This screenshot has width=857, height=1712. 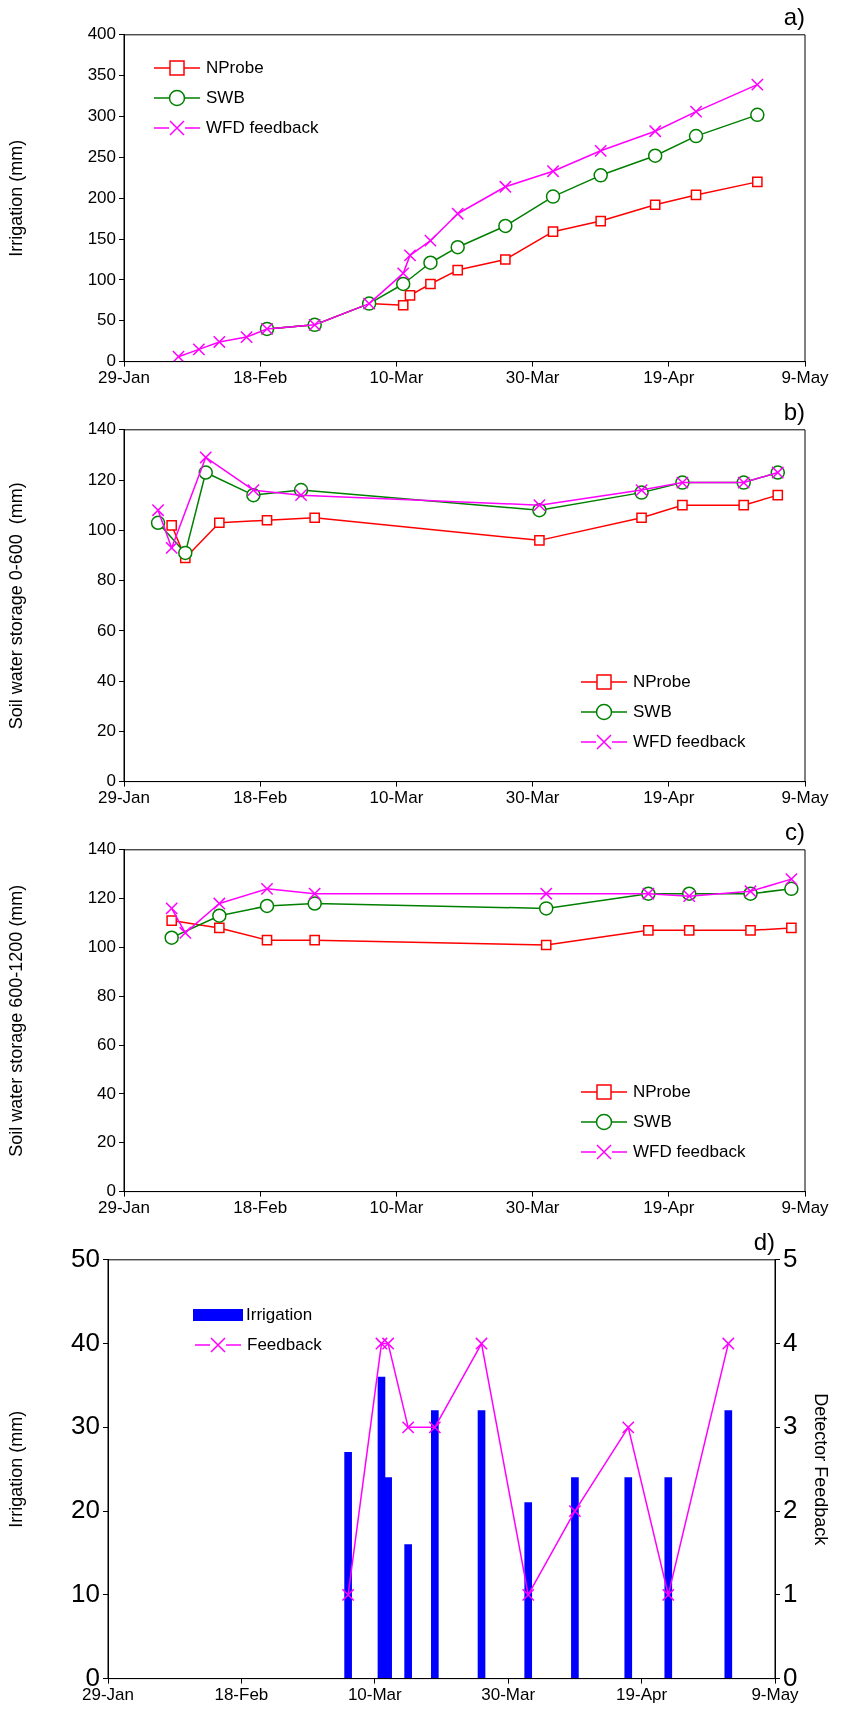 What do you see at coordinates (101, 116) in the screenshot?
I see `y-tick-label: 300` at bounding box center [101, 116].